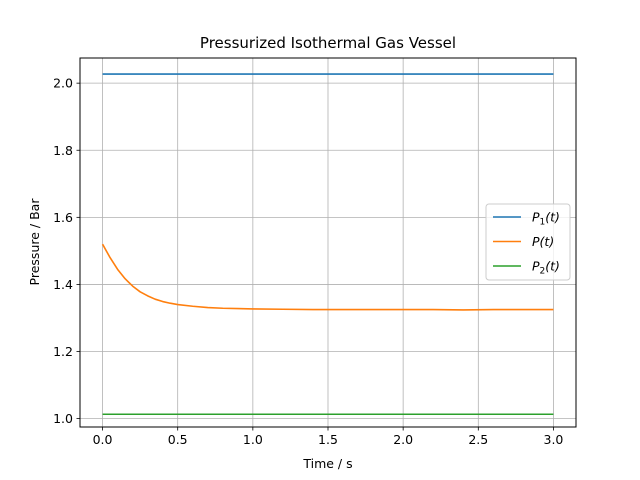  Describe the element at coordinates (103, 439) in the screenshot. I see `x-tick-label: 0.0` at that location.